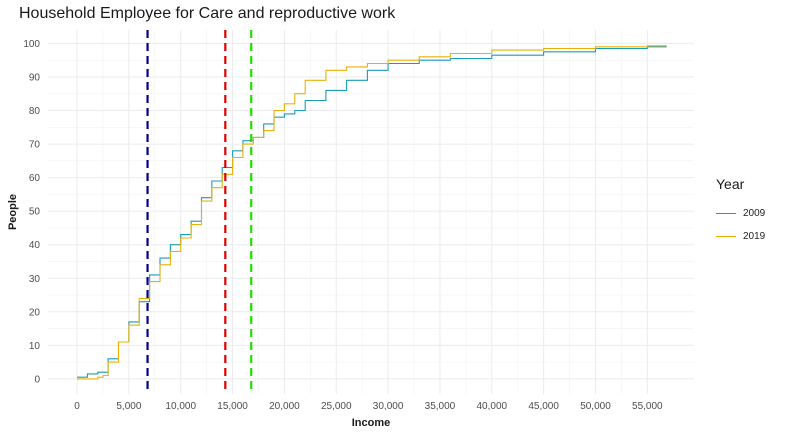  I want to click on x-tick-label: 5,000, so click(128, 406).